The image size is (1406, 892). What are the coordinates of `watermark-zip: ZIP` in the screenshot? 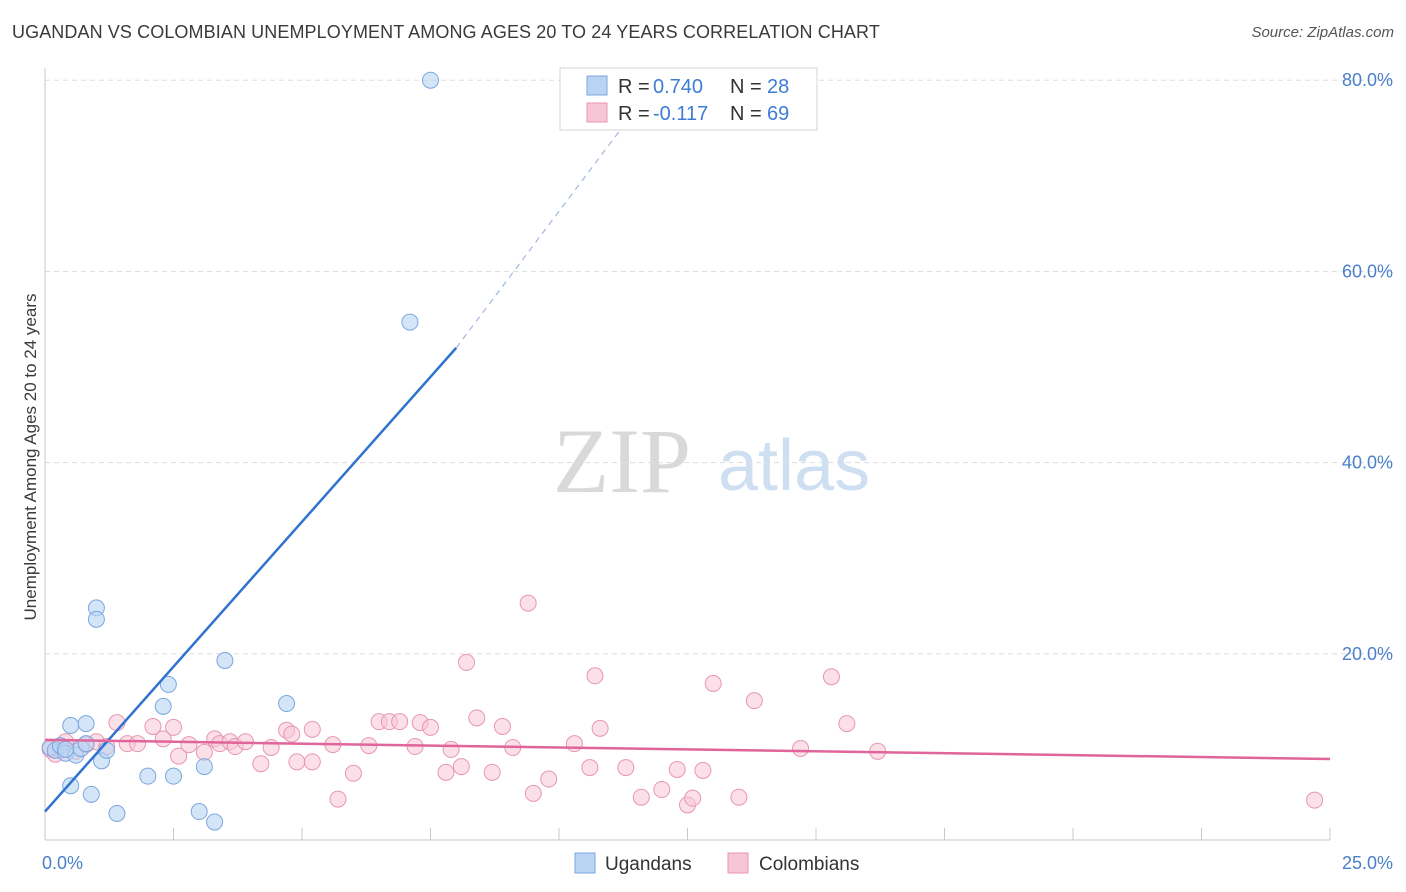 It's located at (622, 461).